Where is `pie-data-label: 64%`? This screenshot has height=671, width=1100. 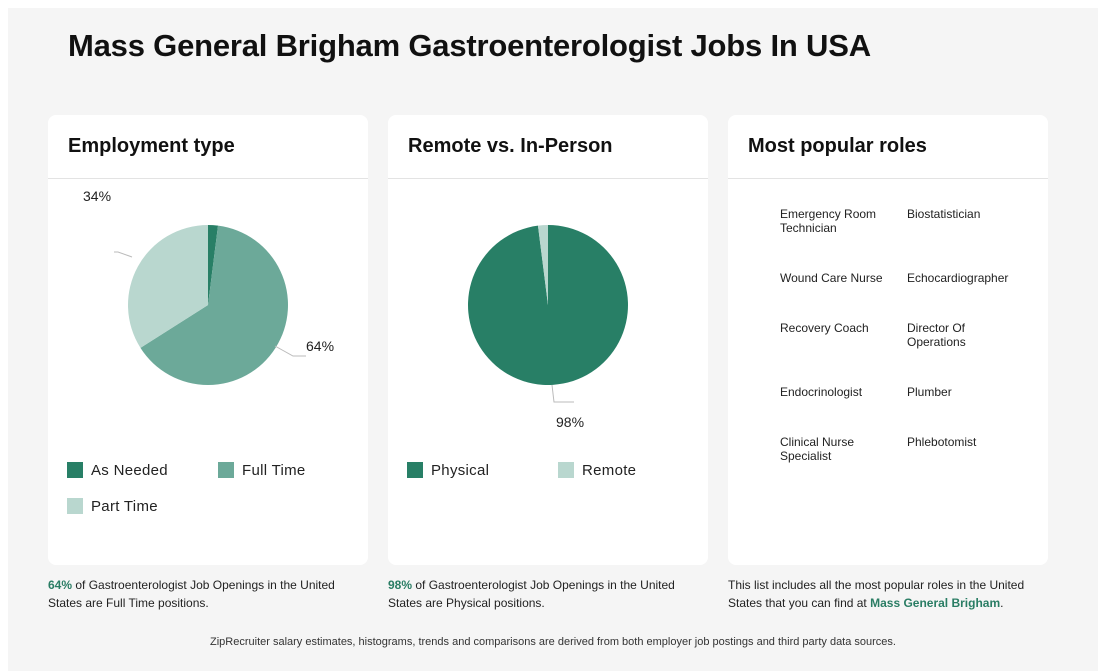
pie-data-label: 64% is located at coordinates (320, 346).